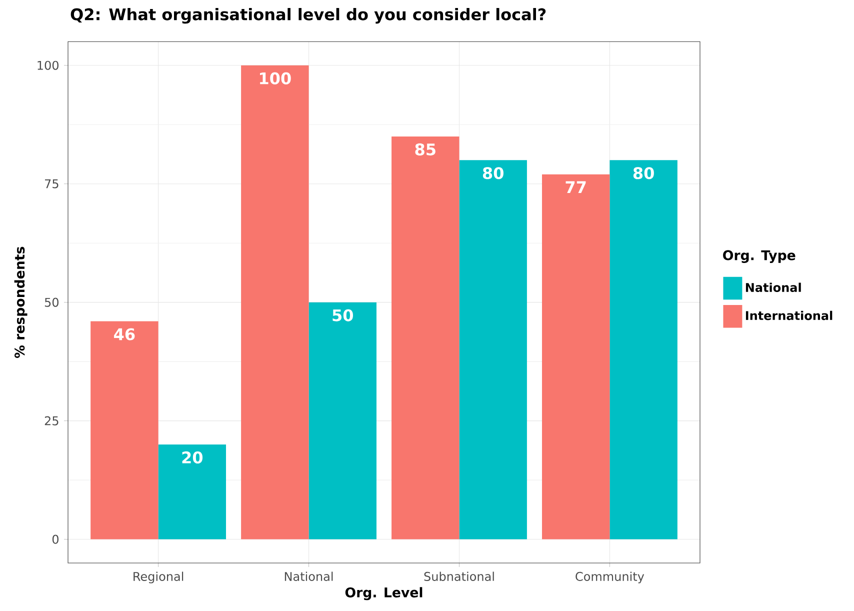 The width and height of the screenshot is (854, 611). I want to click on x-tick-label: Subnational, so click(459, 576).